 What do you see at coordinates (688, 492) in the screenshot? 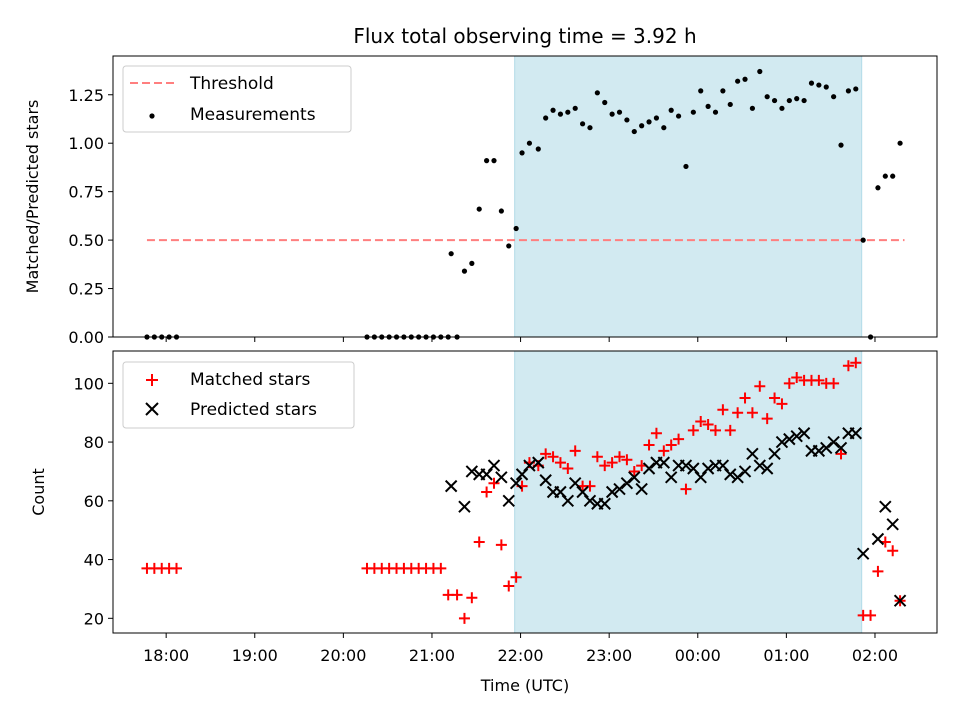
I see `observing-window-shade-bottom` at bounding box center [688, 492].